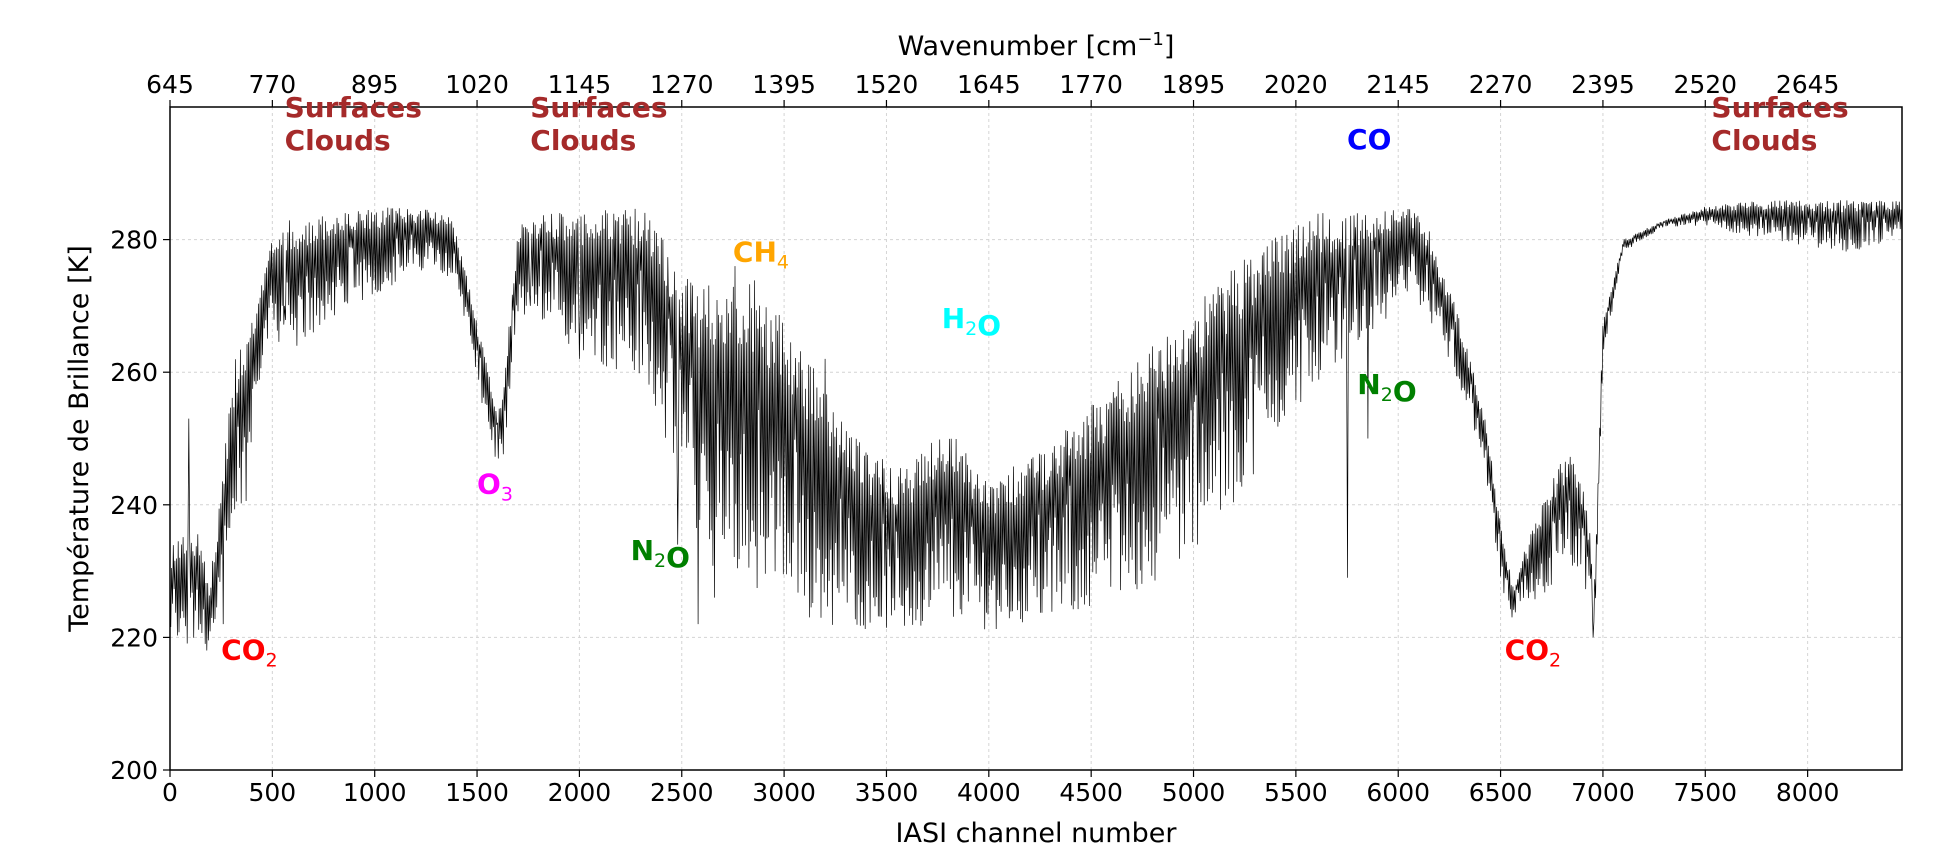 This screenshot has width=1937, height=858. I want to click on y-axis-title: Température de Brillance [K], so click(79, 439).